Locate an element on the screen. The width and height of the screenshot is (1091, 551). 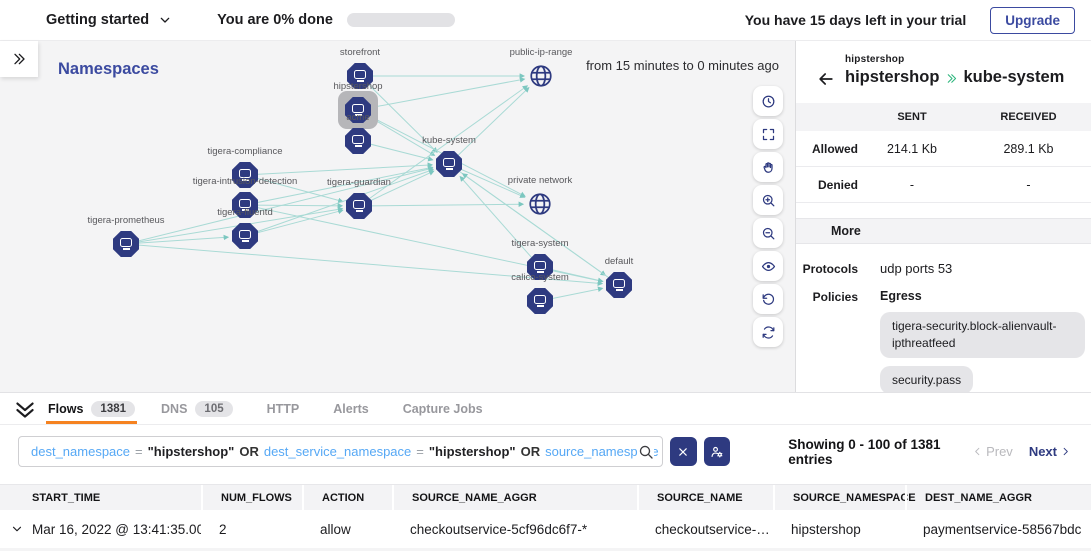
column-header-action: ACTION is located at coordinates (347, 497).